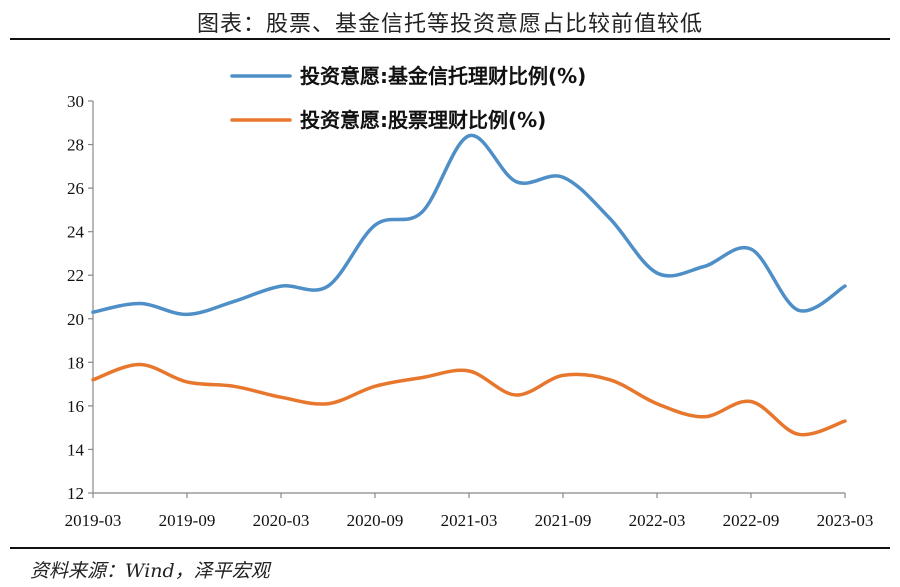  What do you see at coordinates (450, 548) in the screenshot?
I see `source-rule` at bounding box center [450, 548].